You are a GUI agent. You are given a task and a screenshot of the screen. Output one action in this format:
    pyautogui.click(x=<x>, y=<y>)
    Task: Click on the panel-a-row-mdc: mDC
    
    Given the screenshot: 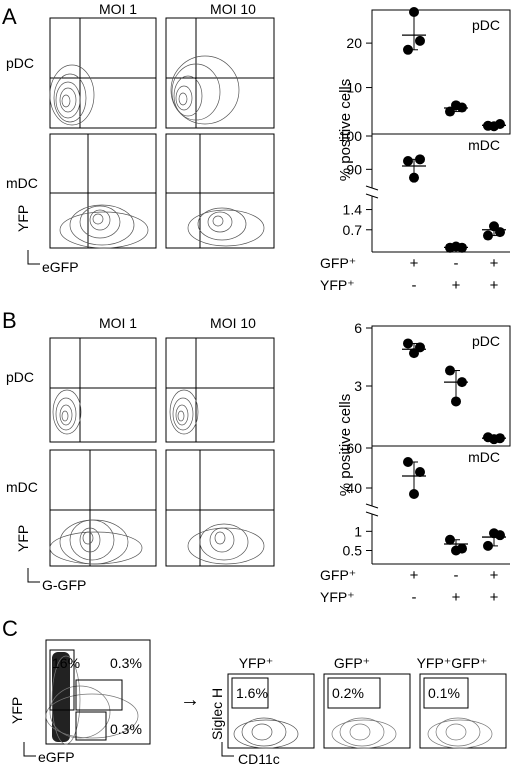 What is the action you would take?
    pyautogui.click(x=22, y=183)
    